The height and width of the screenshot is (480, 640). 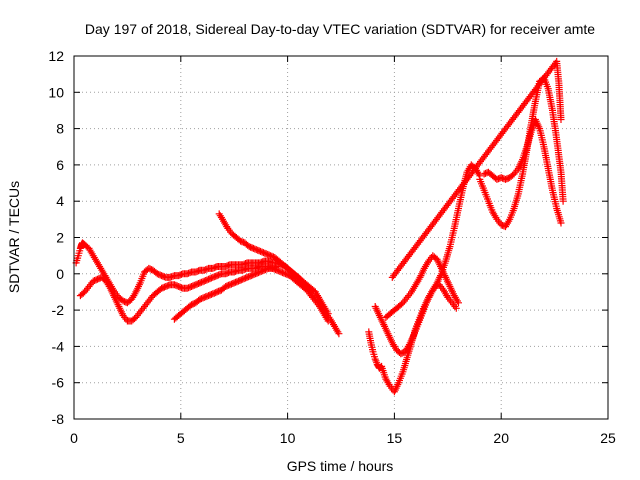 I want to click on y-tick-label: 0, so click(x=60, y=274).